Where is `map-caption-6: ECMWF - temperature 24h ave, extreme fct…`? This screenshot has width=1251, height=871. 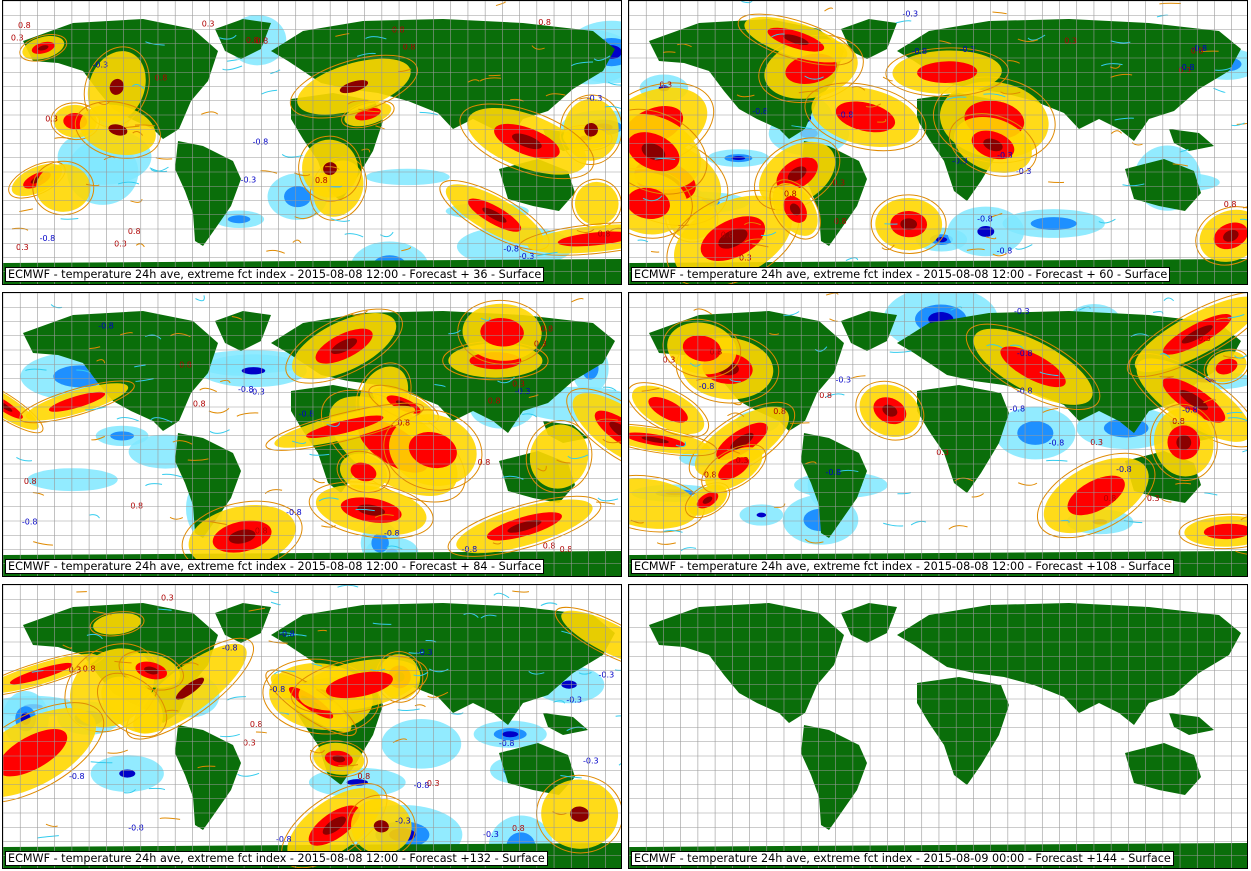 map-caption-6: ECMWF - temperature 24h ave, extreme fct… is located at coordinates (902, 858).